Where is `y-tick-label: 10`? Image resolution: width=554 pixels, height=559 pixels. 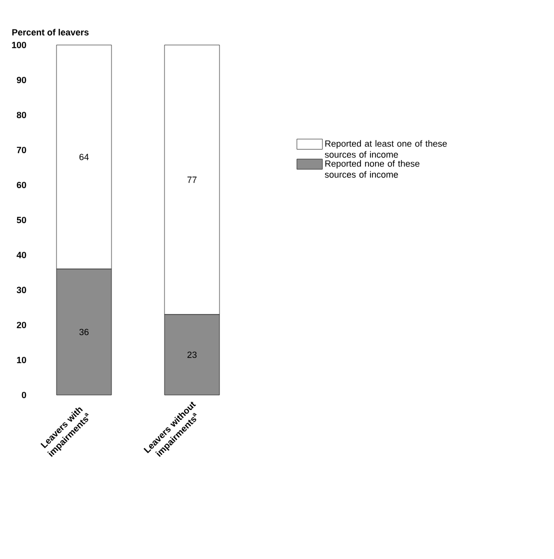
y-tick-label: 10 is located at coordinates (21, 360).